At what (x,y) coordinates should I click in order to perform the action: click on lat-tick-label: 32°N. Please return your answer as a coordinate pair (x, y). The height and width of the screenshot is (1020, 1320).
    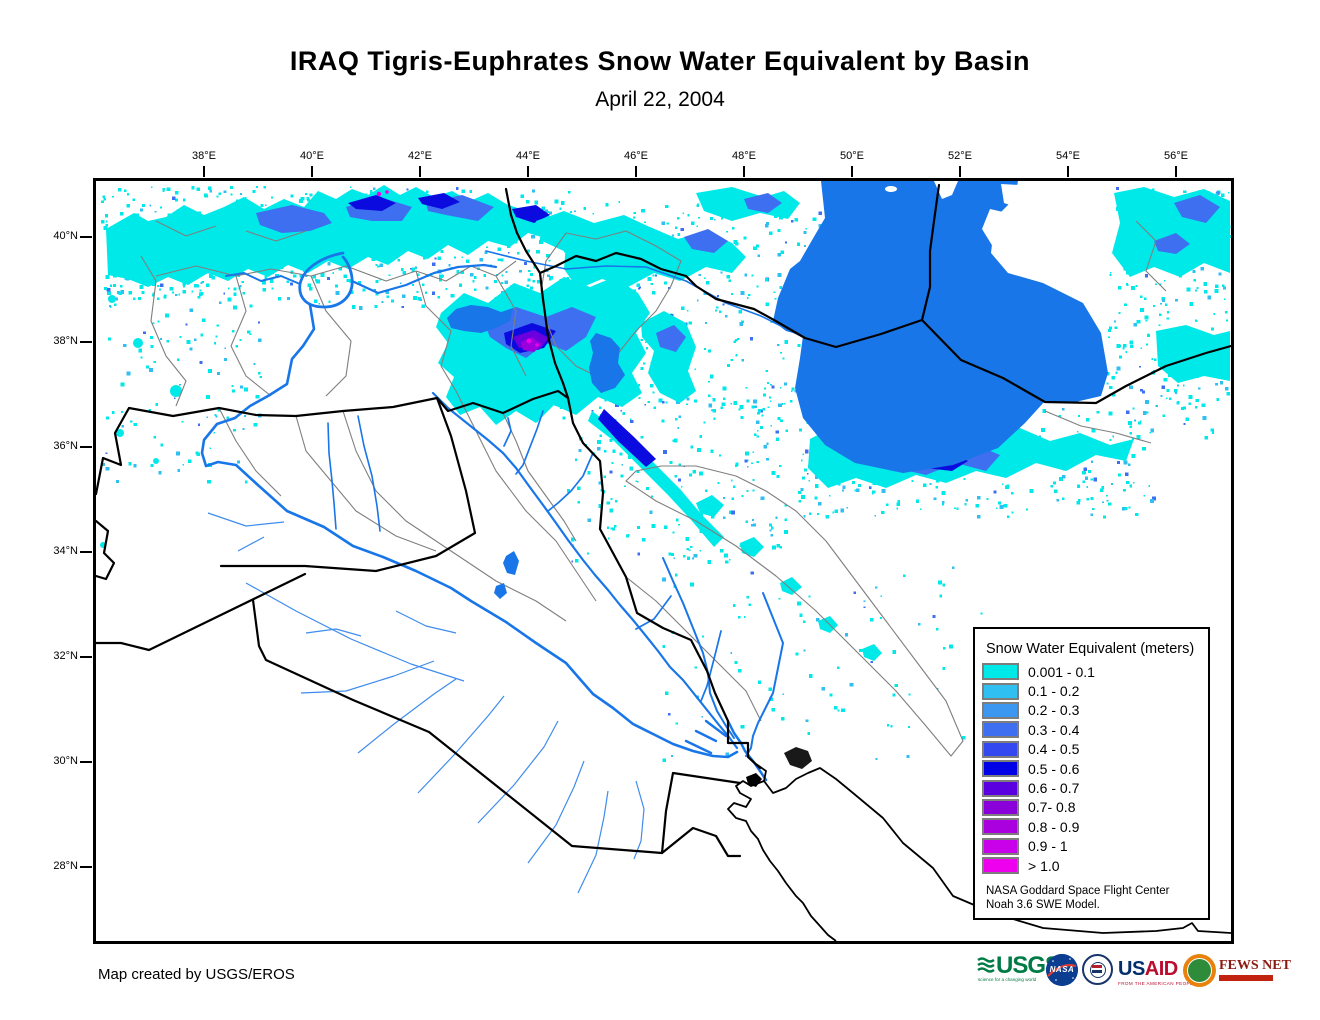
    Looking at the image, I should click on (65, 656).